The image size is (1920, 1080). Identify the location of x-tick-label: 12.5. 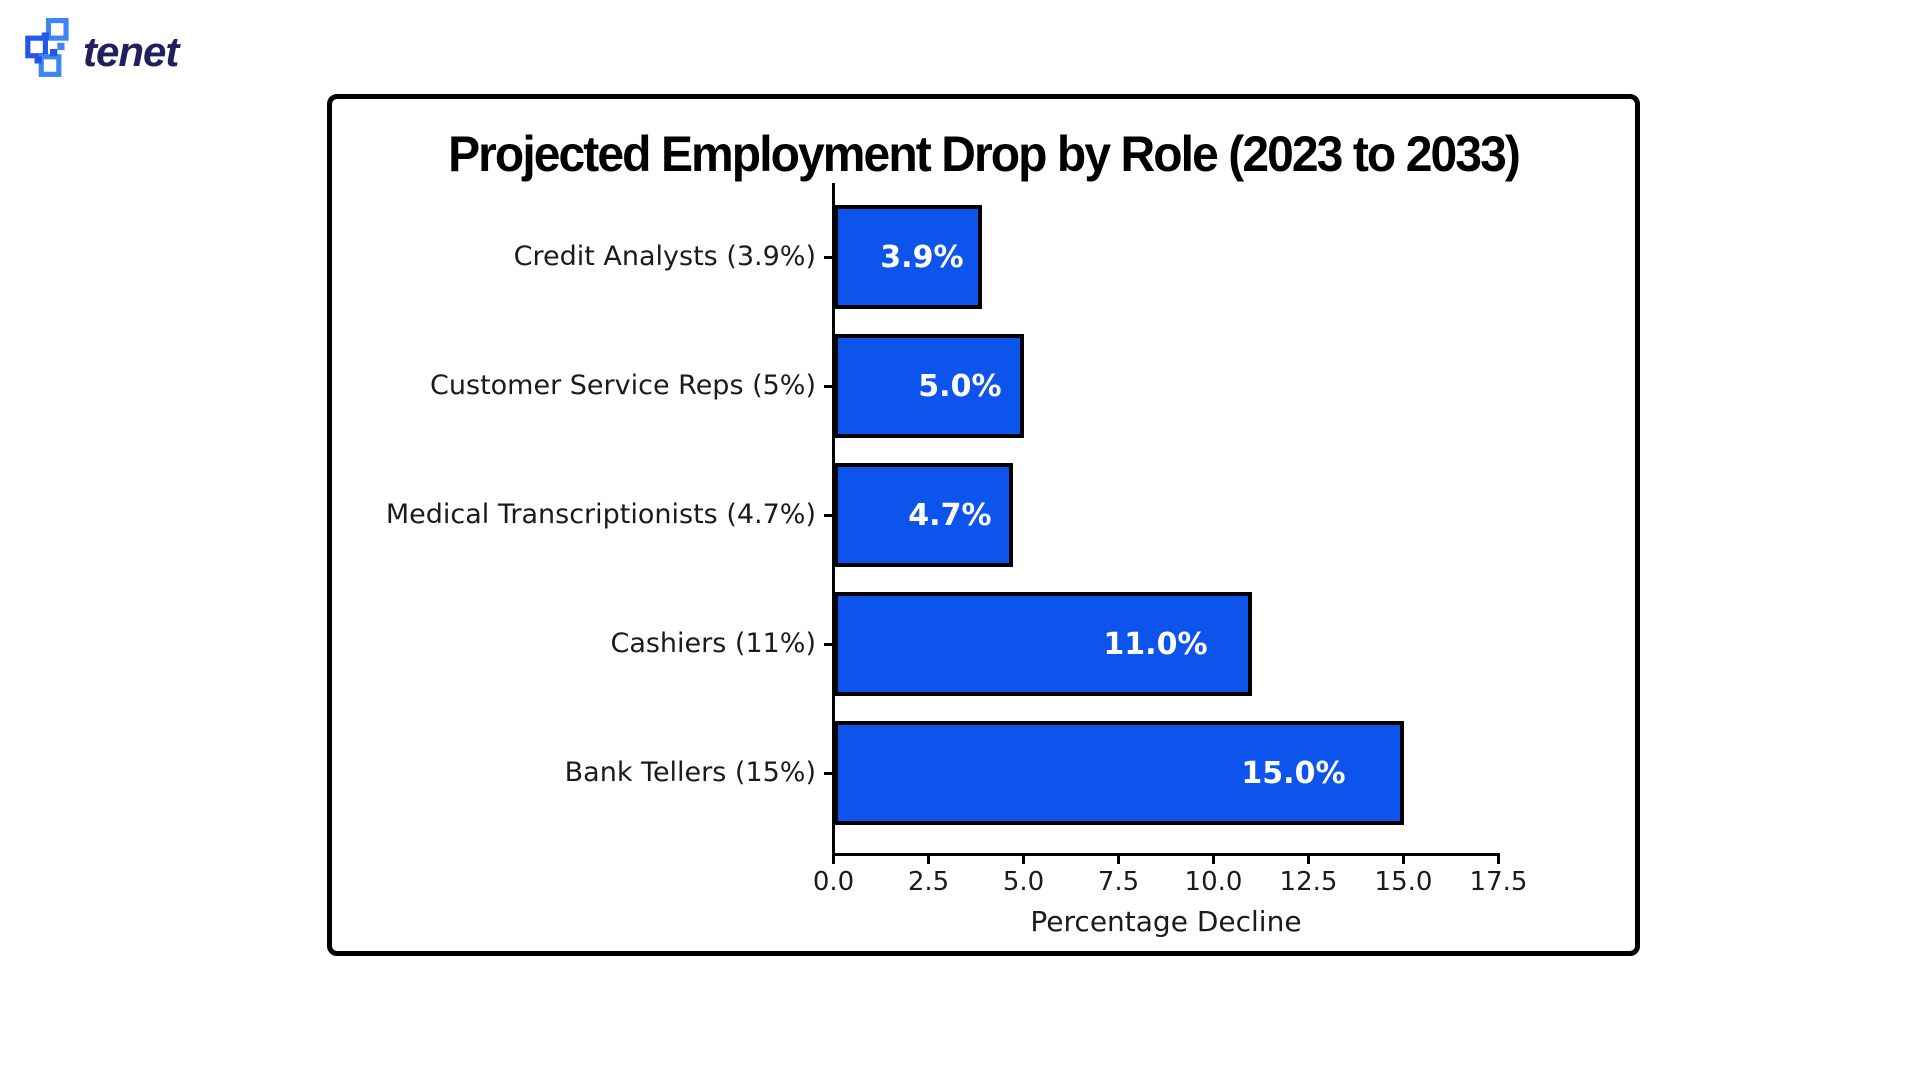
(1308, 882).